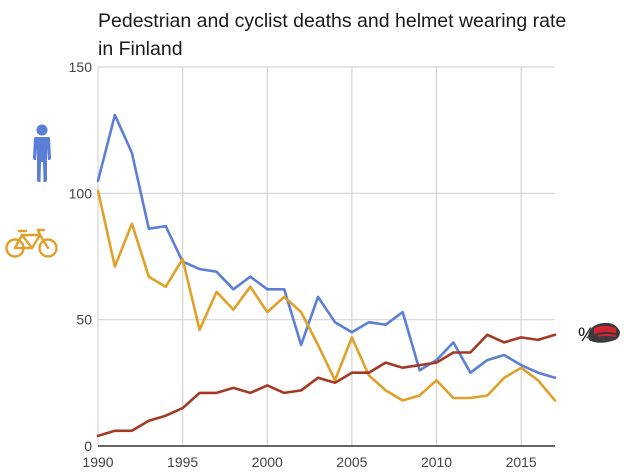 The height and width of the screenshot is (475, 624). Describe the element at coordinates (88, 446) in the screenshot. I see `y-tick-label: 0` at that location.